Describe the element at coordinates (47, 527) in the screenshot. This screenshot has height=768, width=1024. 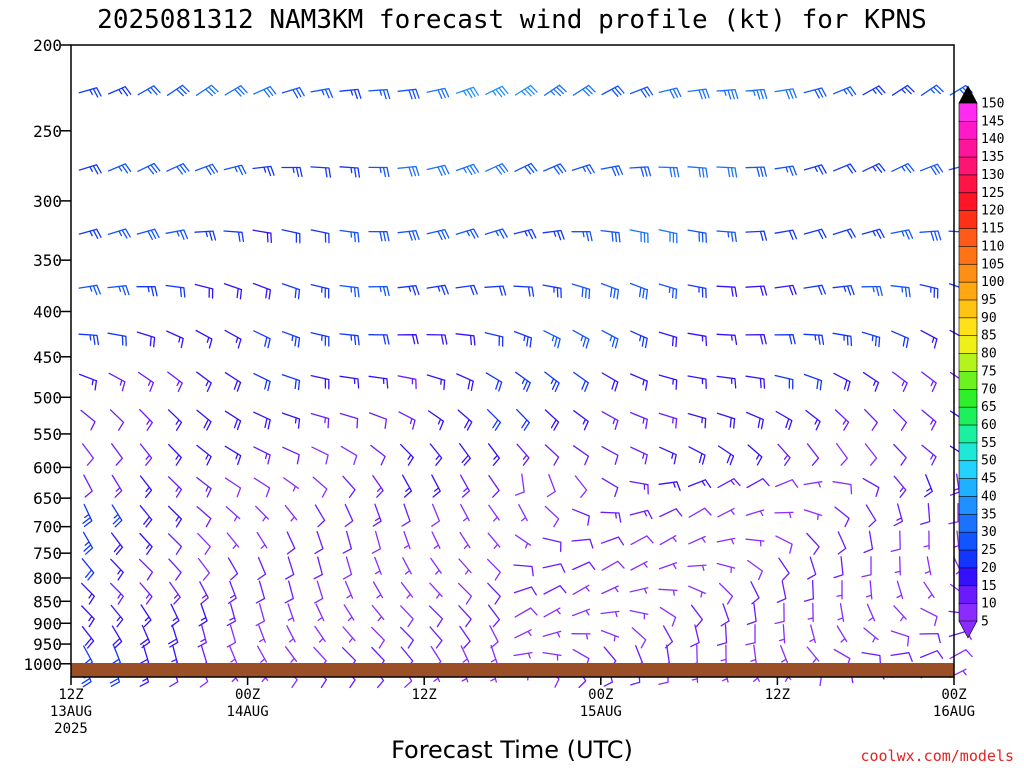
I see `y-tick-label: 700` at that location.